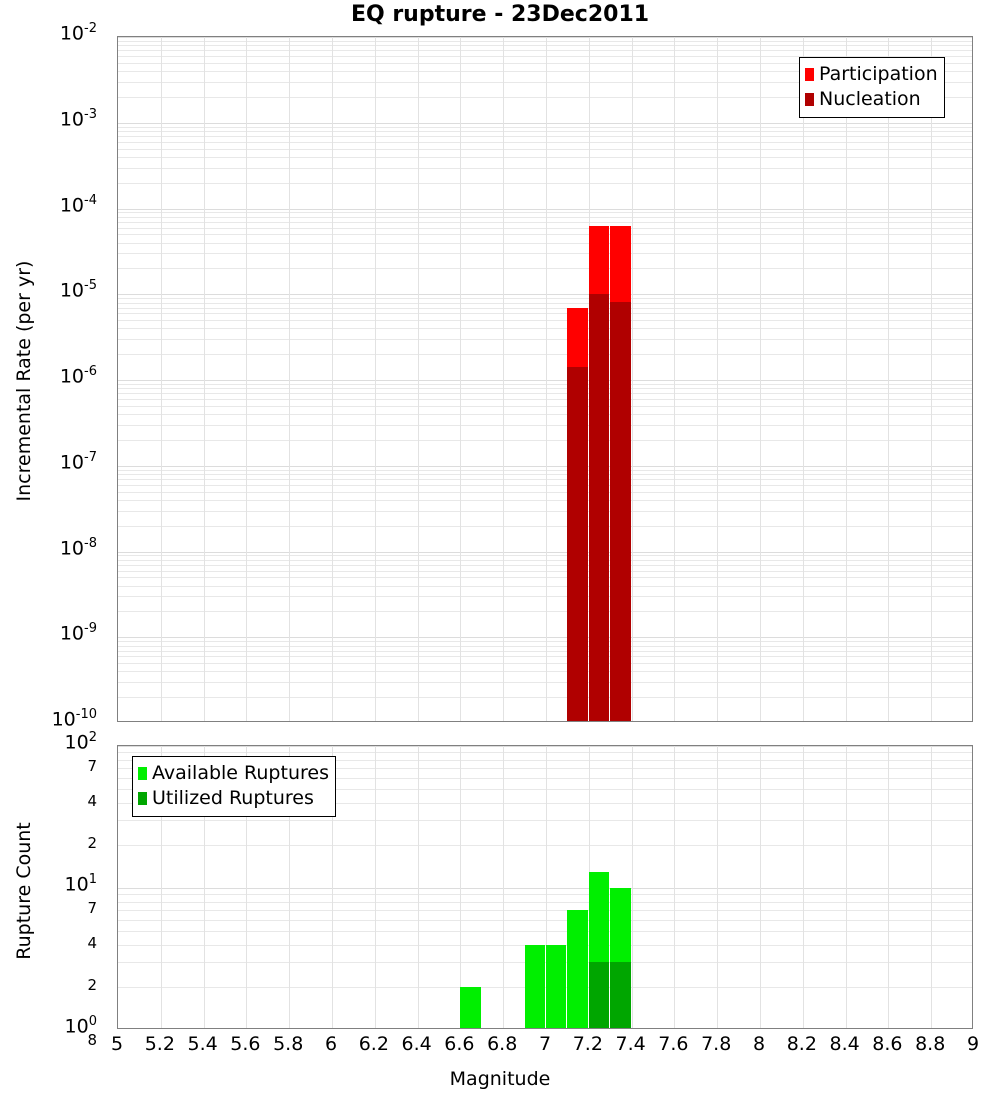 This screenshot has height=1100, width=1000. I want to click on x-tick-label: 6.8, so click(502, 1044).